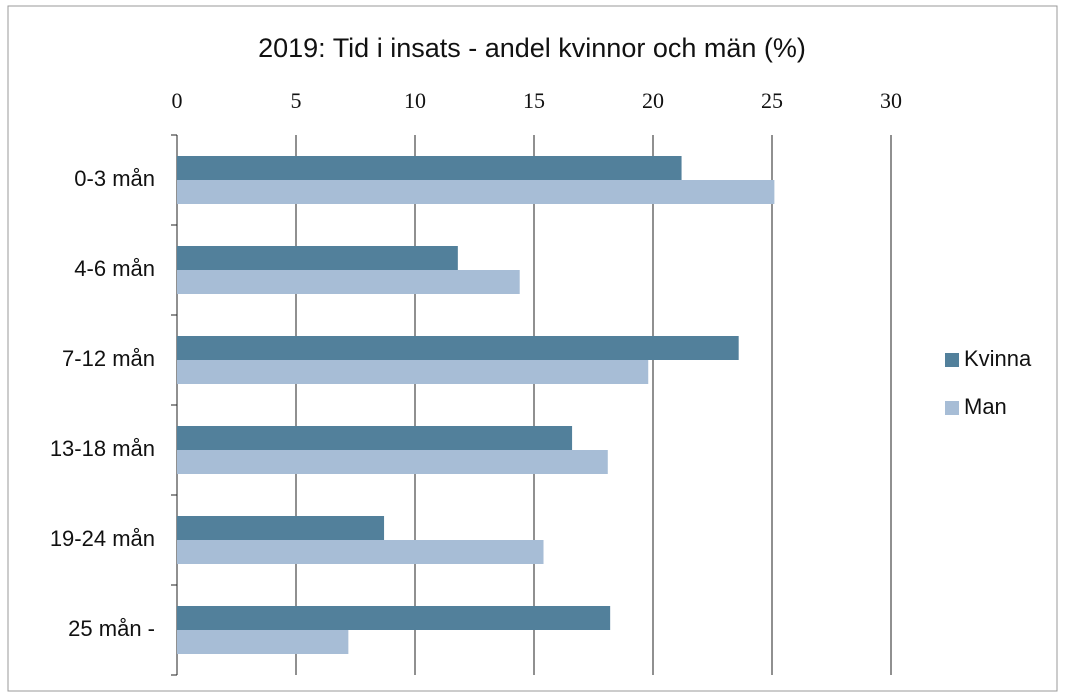 The width and height of the screenshot is (1065, 697). What do you see at coordinates (102, 538) in the screenshot?
I see `y-tick-label: 19-24 mån` at bounding box center [102, 538].